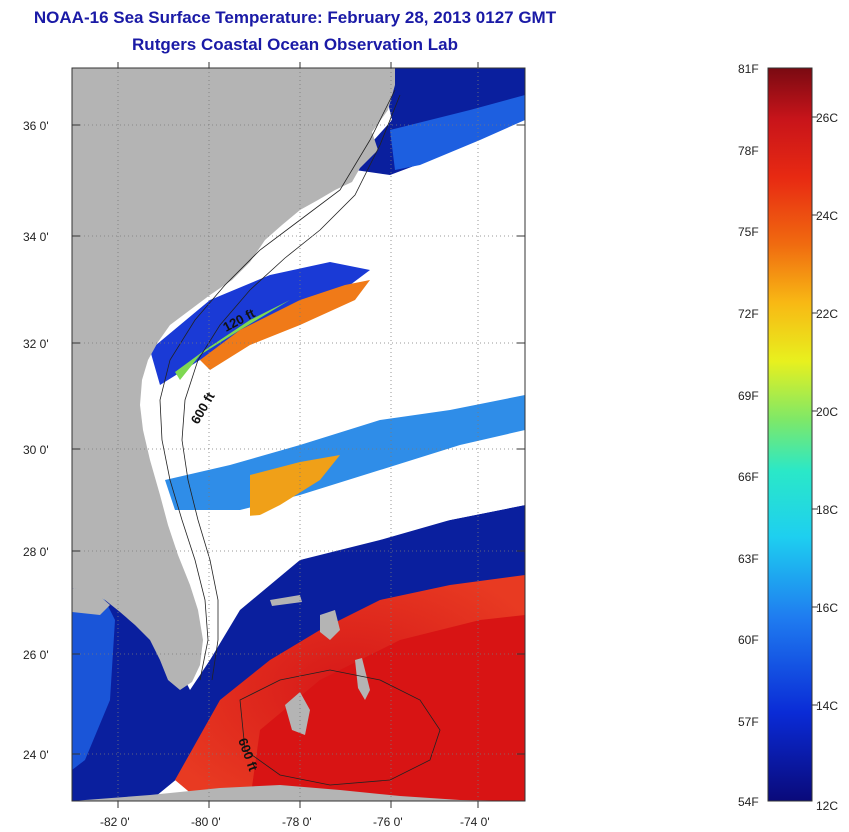  Describe the element at coordinates (815, 411) in the screenshot. I see `colorbar-ticks` at that location.